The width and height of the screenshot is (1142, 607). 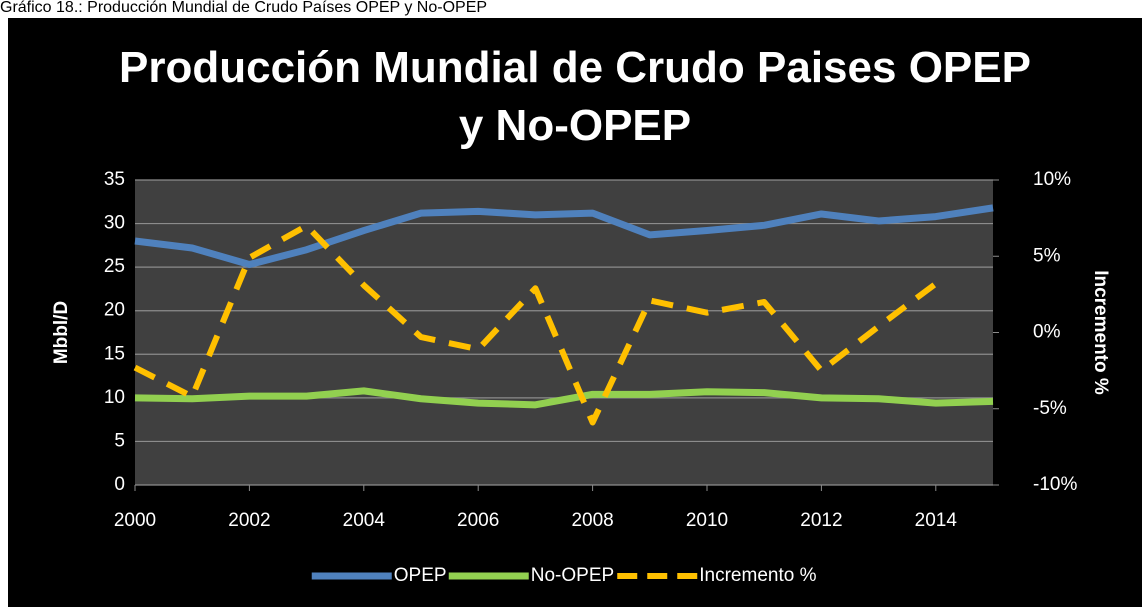 What do you see at coordinates (61, 332) in the screenshot?
I see `y-axis-label: Mbbl/D` at bounding box center [61, 332].